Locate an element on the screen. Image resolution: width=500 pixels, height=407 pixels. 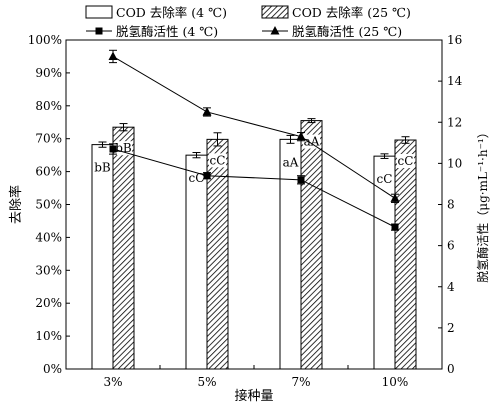
right-axis-tick-label: 16 is located at coordinates (454, 40).